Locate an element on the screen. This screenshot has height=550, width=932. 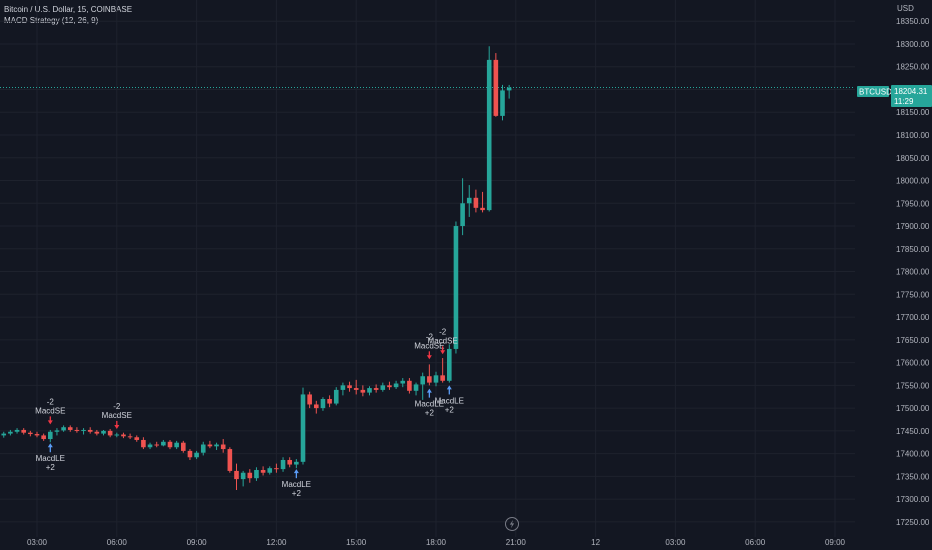
lightning-icon is located at coordinates (512, 524).